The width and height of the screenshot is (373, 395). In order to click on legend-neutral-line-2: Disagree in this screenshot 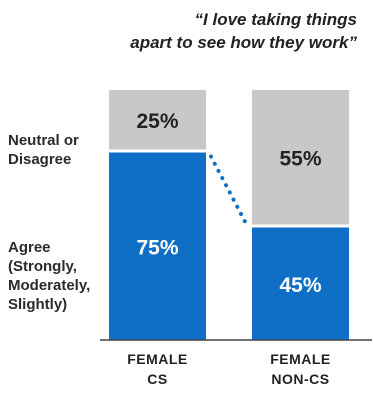, I will do `click(40, 159)`.